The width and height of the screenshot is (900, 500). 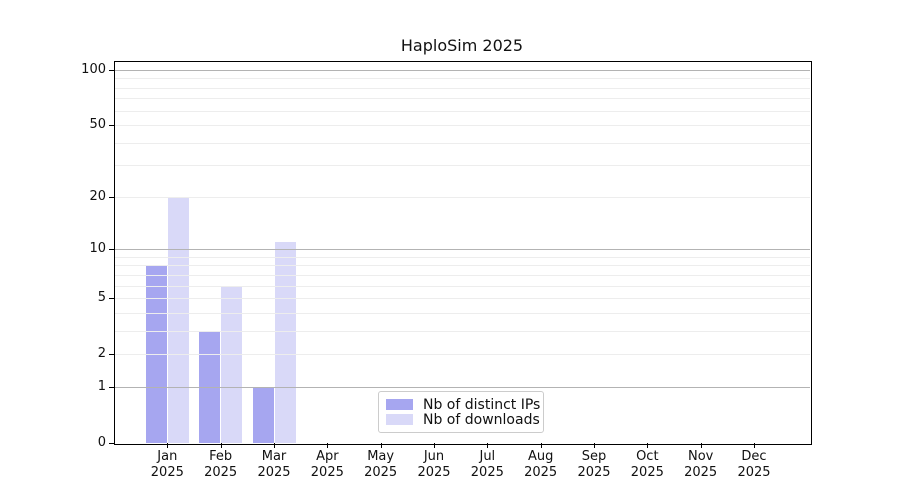 I want to click on x-tick-mark-feb, so click(x=221, y=445).